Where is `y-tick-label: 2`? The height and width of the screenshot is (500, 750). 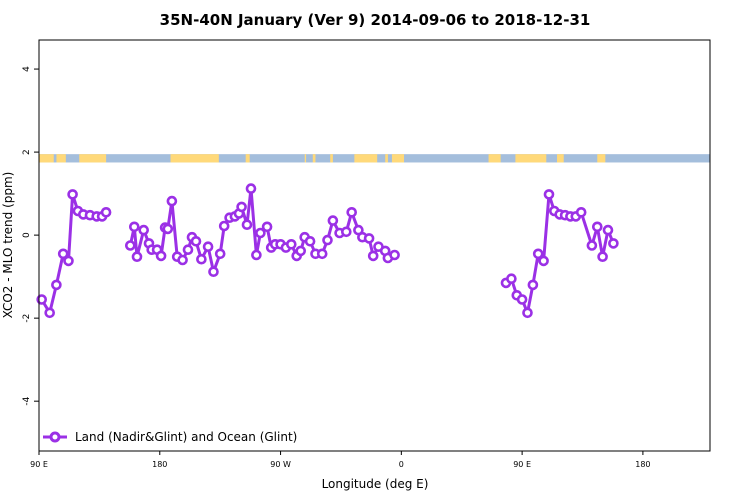 y-tick-label: 2 is located at coordinates (27, 152).